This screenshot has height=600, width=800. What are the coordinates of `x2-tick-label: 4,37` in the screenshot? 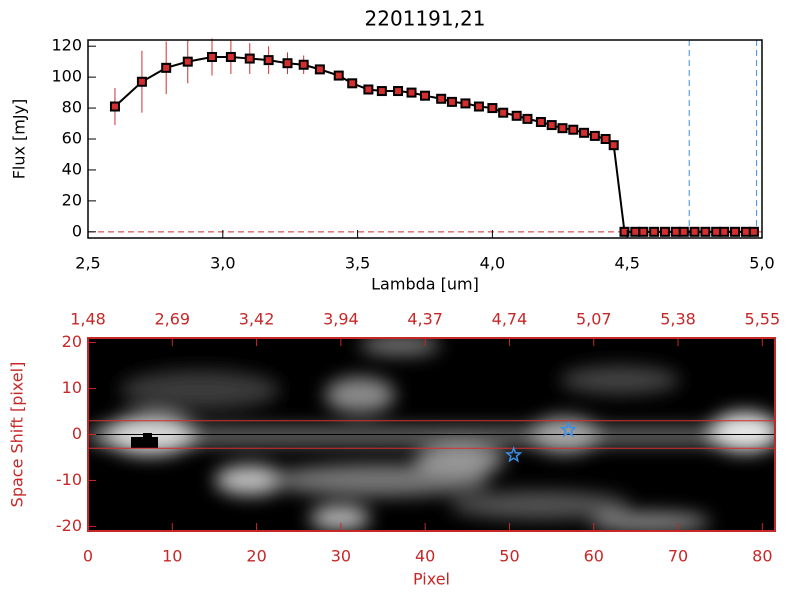 It's located at (425, 319).